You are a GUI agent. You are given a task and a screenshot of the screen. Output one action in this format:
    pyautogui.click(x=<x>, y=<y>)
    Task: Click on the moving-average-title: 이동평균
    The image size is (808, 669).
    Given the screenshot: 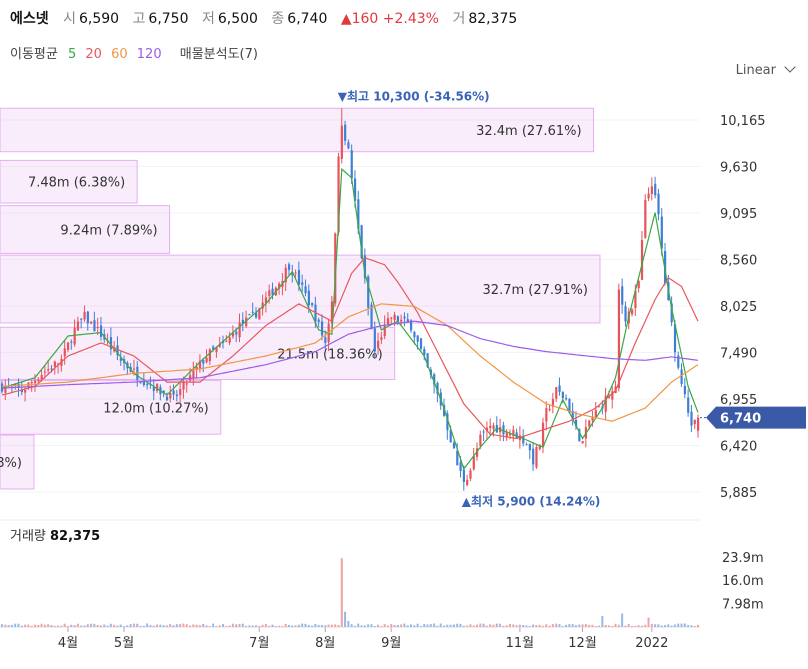 What is the action you would take?
    pyautogui.click(x=34, y=54)
    